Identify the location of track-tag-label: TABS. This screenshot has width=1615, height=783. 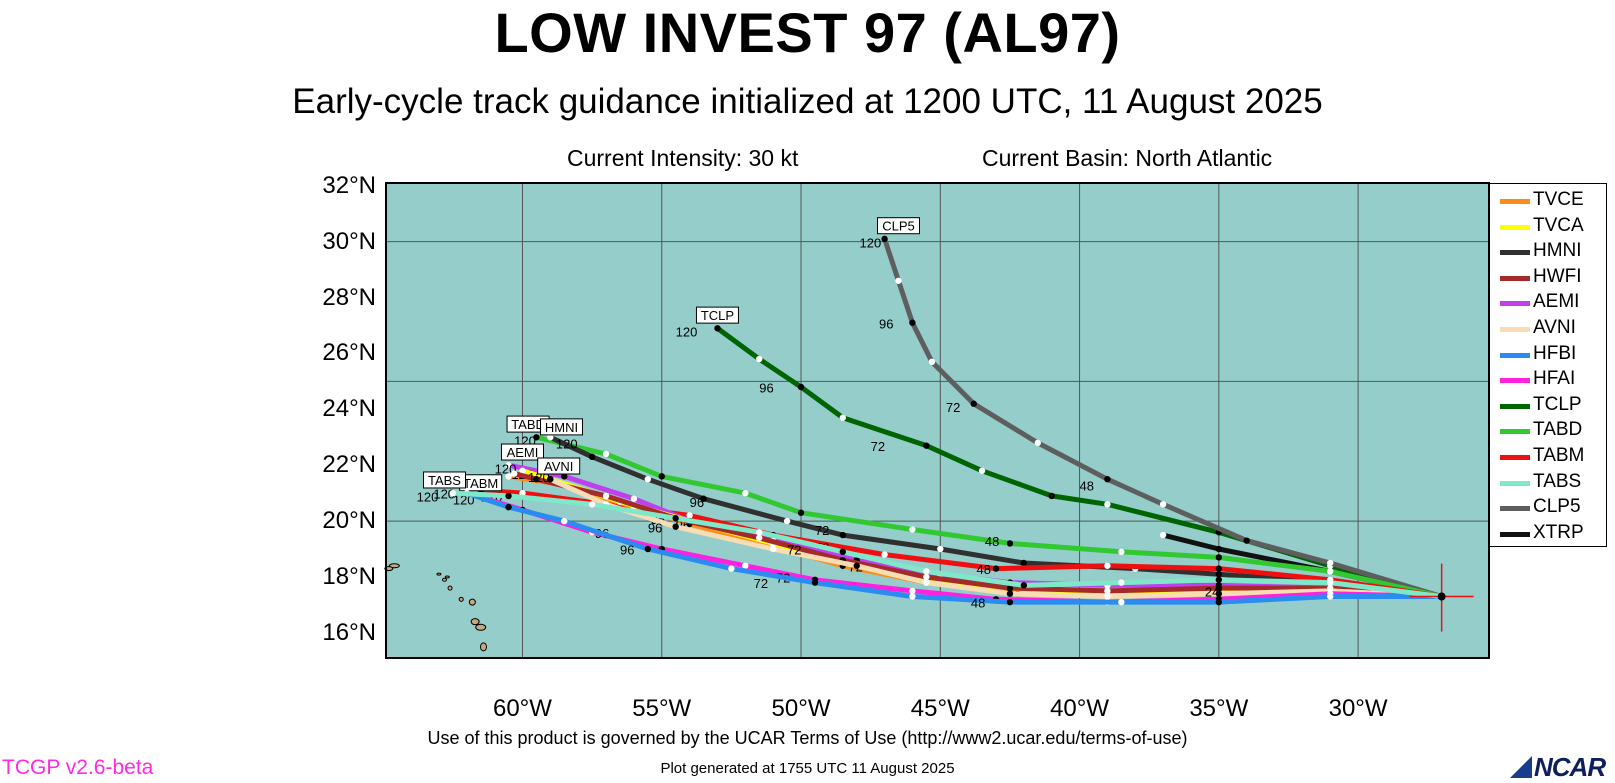
(444, 480).